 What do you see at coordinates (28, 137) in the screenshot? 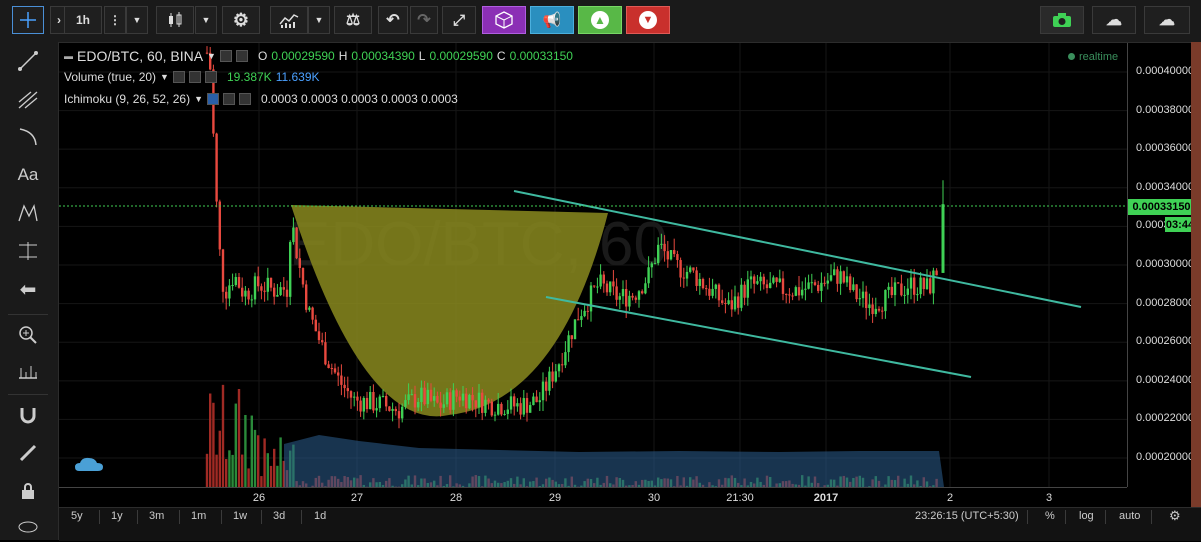
I see `brush-tool` at bounding box center [28, 137].